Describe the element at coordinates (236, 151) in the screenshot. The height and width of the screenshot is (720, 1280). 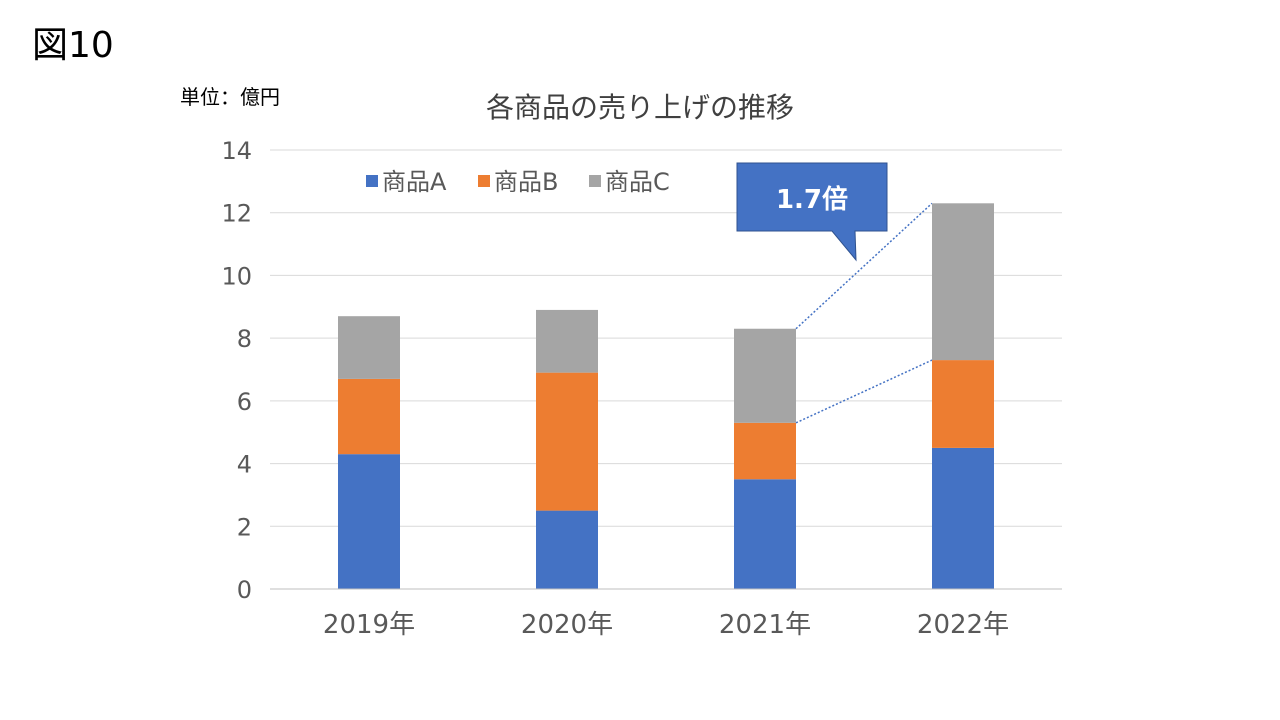
I see `y-tick-label: 14` at that location.